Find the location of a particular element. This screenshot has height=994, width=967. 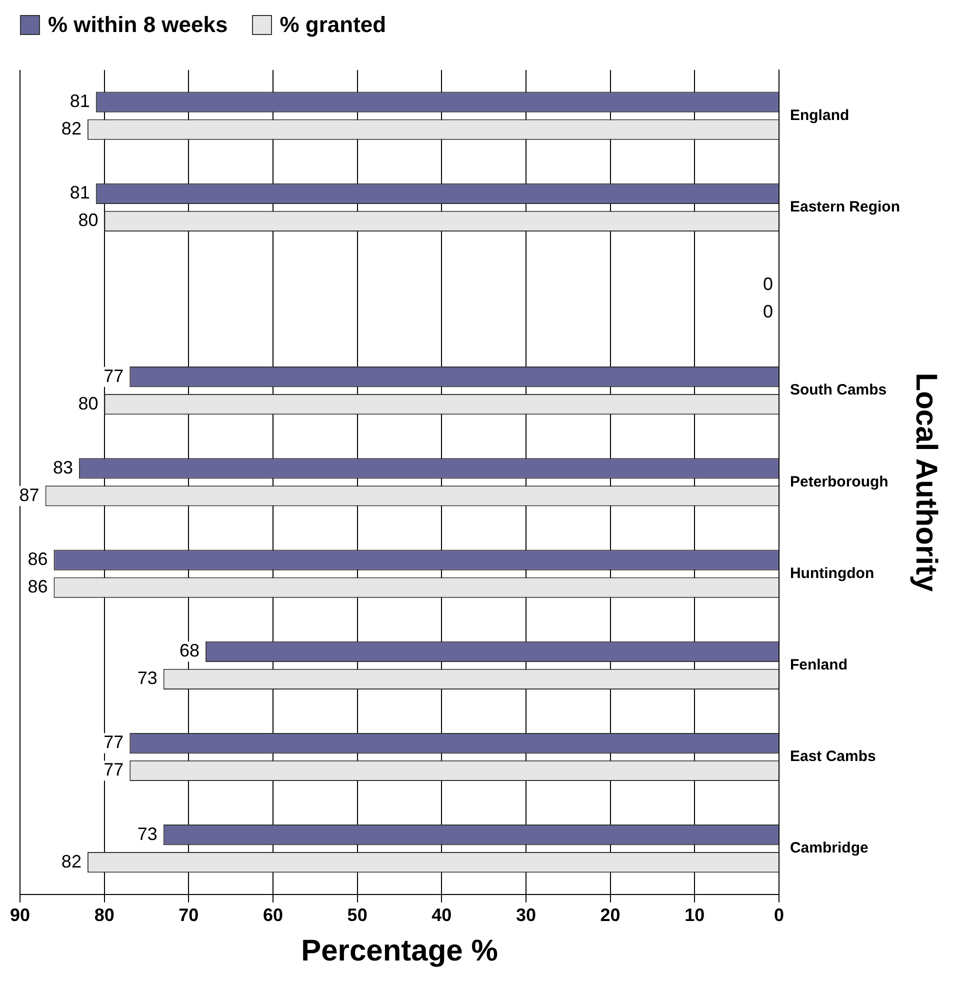

data-label: 83 is located at coordinates (63, 467).